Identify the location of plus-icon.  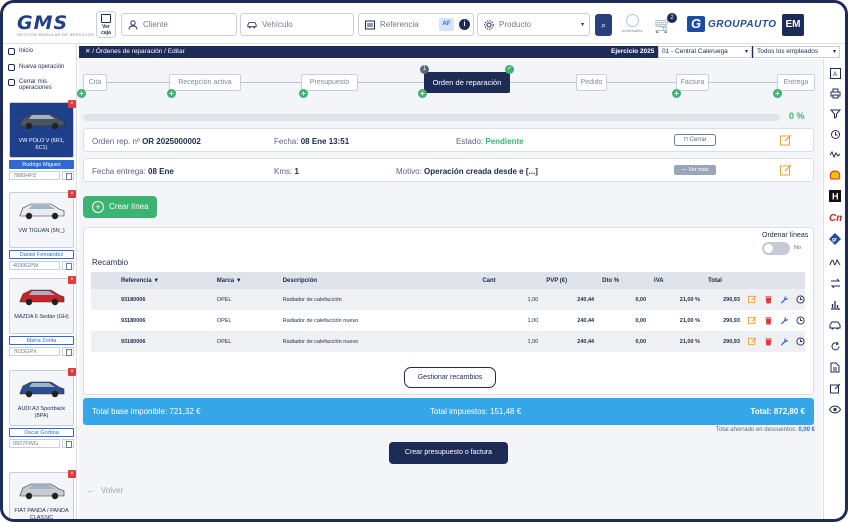
(11, 67).